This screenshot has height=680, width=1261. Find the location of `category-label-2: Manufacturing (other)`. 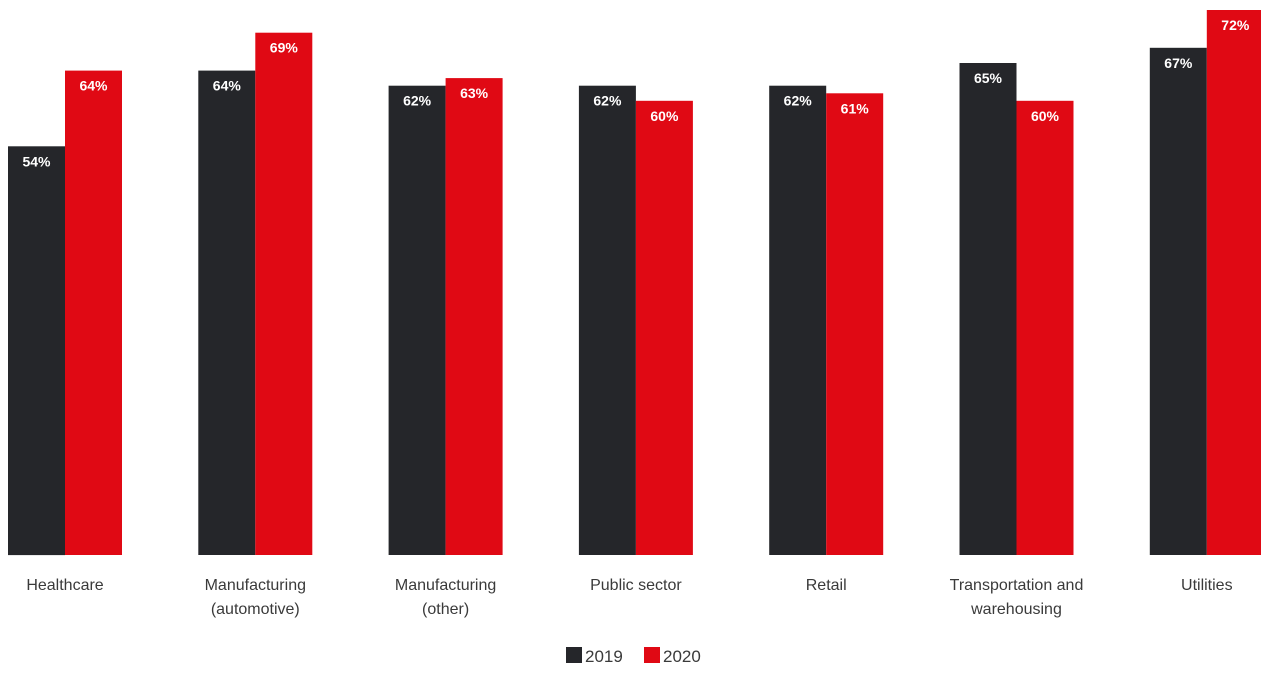

category-label-2: Manufacturing (other) is located at coordinates (445, 597).